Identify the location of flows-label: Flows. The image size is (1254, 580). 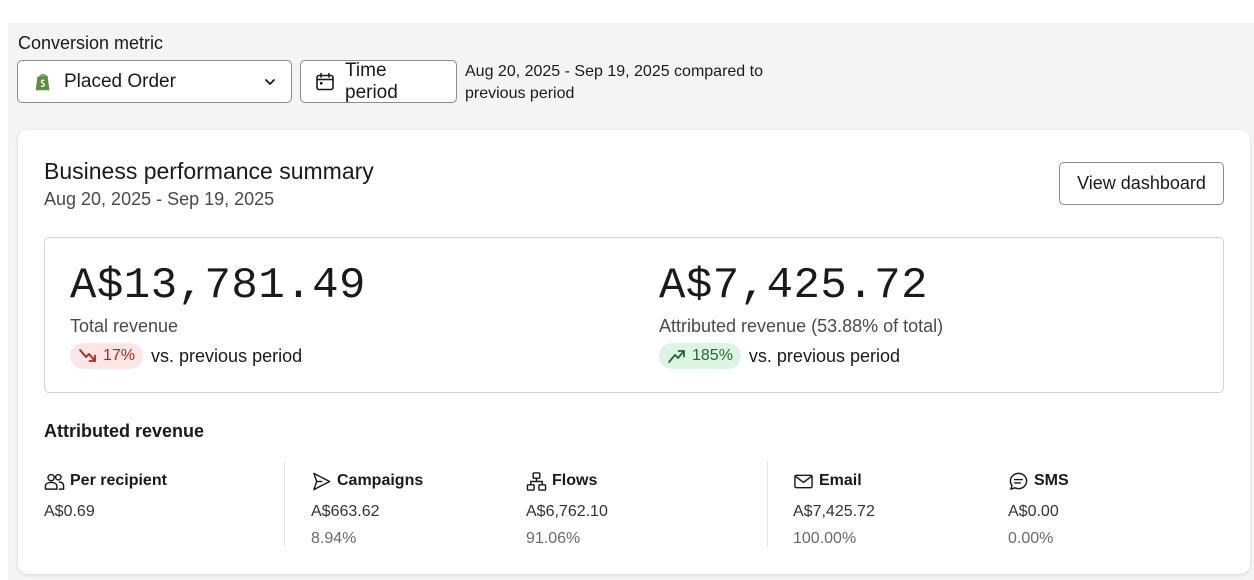
(575, 480).